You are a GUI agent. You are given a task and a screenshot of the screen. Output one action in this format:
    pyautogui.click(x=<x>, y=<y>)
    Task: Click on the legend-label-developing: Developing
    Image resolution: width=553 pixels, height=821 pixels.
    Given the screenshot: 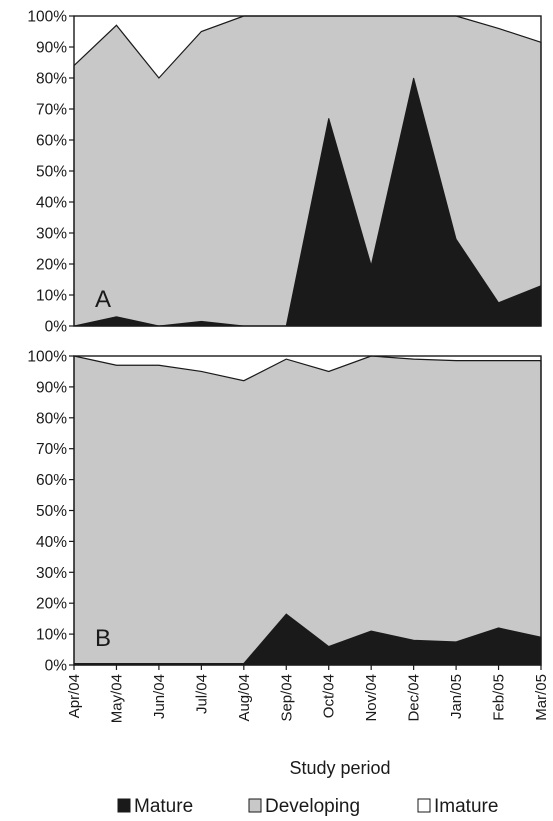 What is the action you would take?
    pyautogui.click(x=312, y=806)
    